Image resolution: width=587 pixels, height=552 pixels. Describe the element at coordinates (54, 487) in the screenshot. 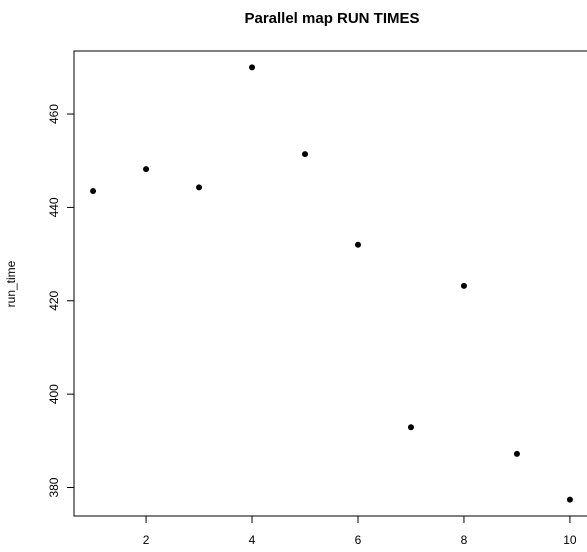

I see `y-tick-label: 380` at that location.